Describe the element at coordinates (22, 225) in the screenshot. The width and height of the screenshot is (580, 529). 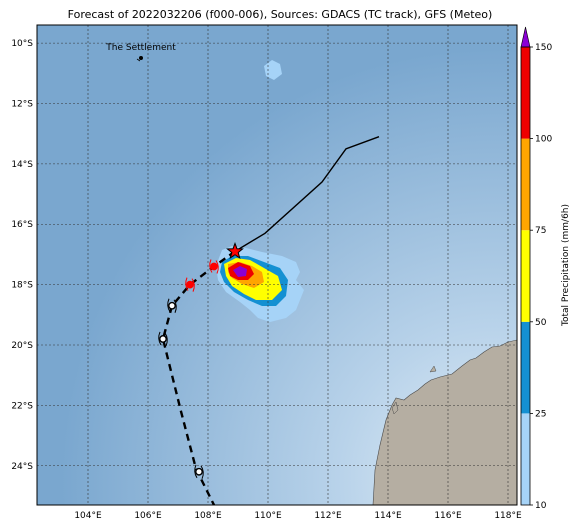
I see `lat-tick-label: 16°S` at that location.